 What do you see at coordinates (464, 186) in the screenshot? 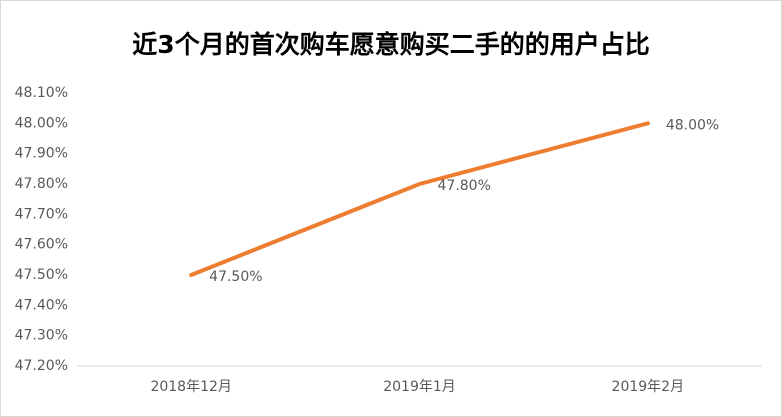
I see `data-label: 47.80%` at bounding box center [464, 186].